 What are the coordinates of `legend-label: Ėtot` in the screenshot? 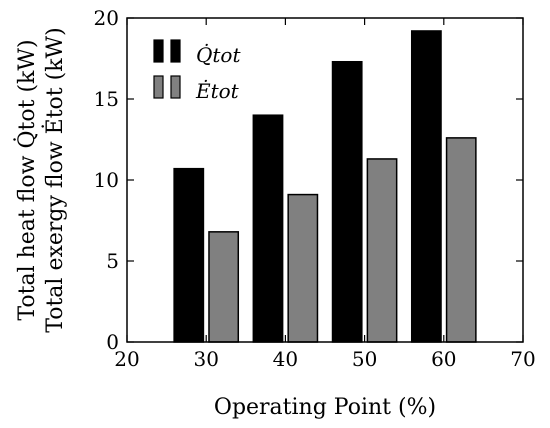 It's located at (217, 91).